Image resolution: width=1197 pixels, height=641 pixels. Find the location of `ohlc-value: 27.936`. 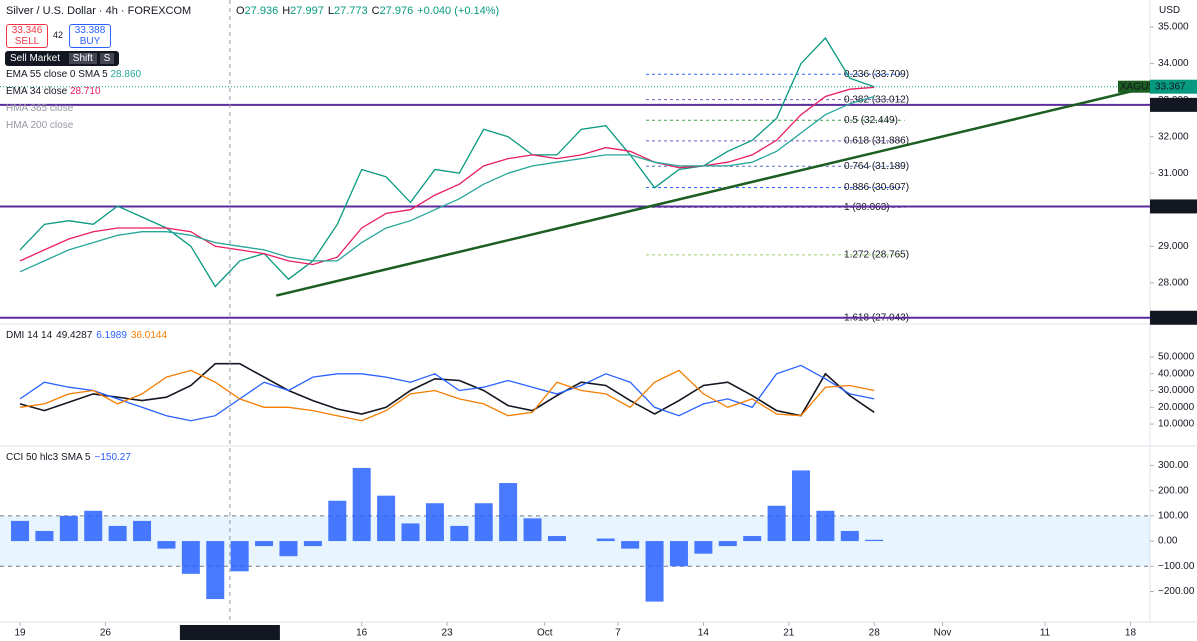

ohlc-value: 27.936 is located at coordinates (261, 11).